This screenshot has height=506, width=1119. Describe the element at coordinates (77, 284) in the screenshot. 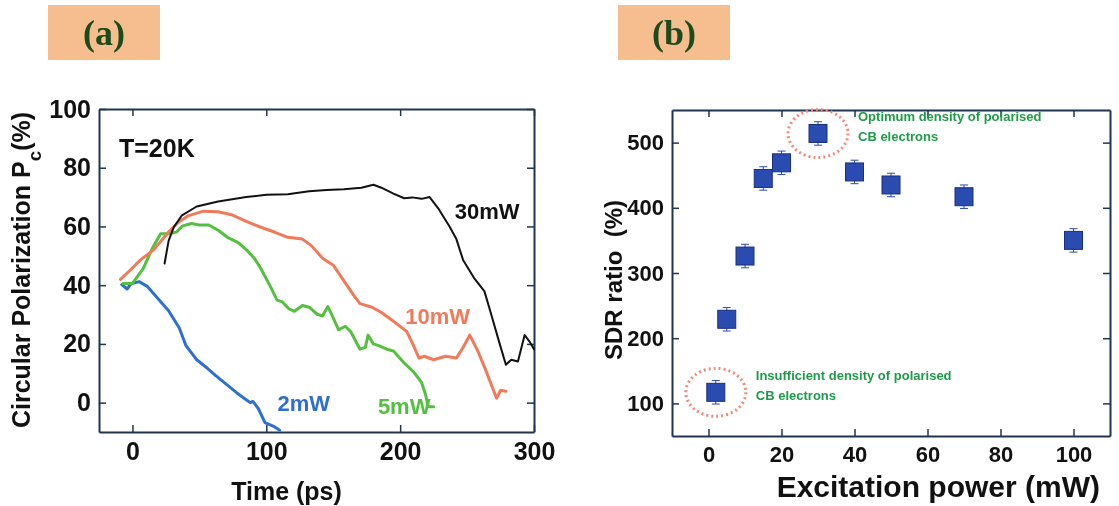

I see `y-tick-label: 40` at that location.